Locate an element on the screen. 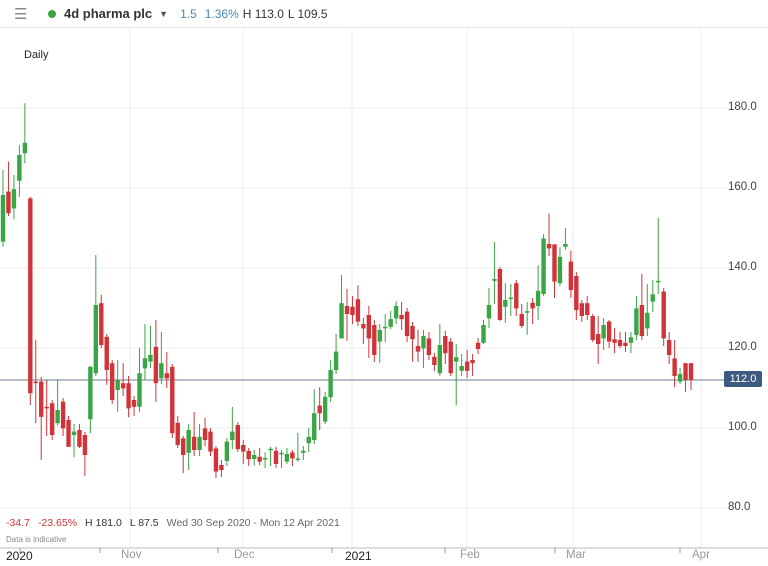 This screenshot has width=768, height=566. y-tick-label: 120.0 is located at coordinates (742, 347).